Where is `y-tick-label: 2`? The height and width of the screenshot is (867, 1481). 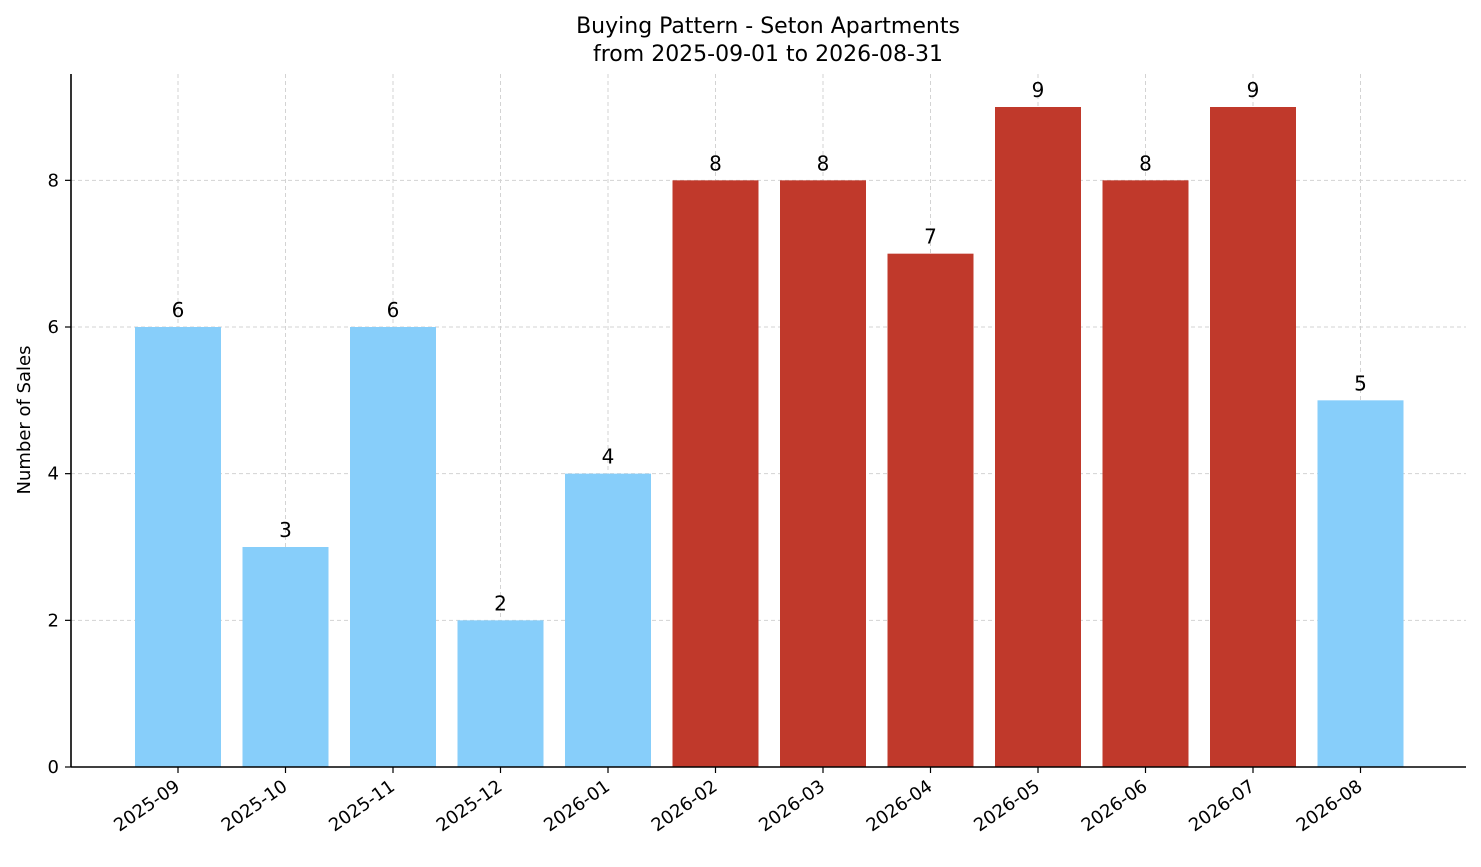 y-tick-label: 2 is located at coordinates (53, 620).